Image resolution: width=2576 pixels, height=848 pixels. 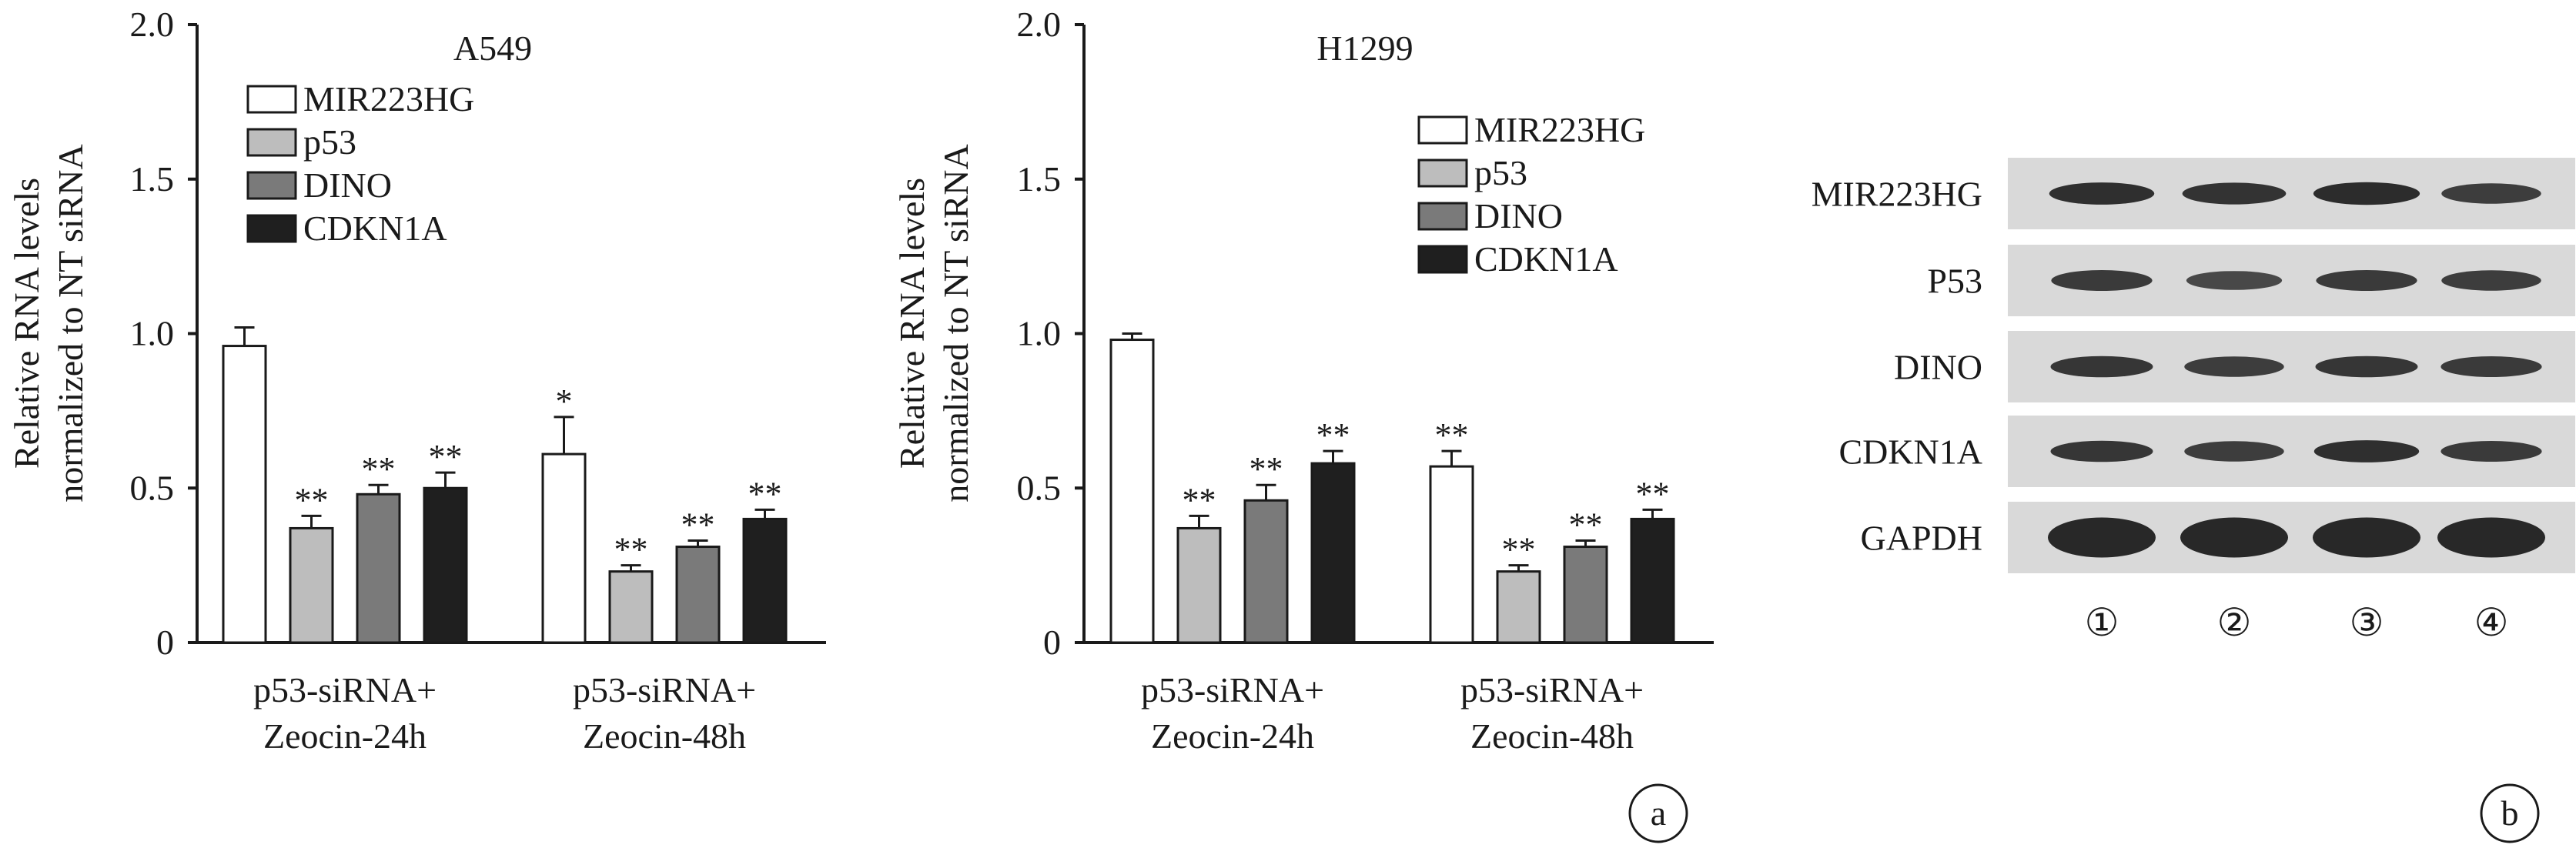 I want to click on panel-label-a-text: a, so click(x=1659, y=813).